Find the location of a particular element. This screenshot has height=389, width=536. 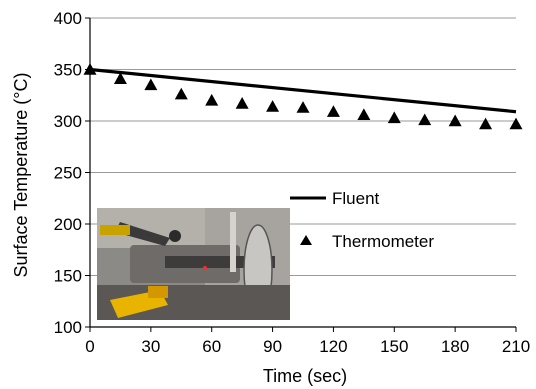

series-thermometer is located at coordinates (303, 96).